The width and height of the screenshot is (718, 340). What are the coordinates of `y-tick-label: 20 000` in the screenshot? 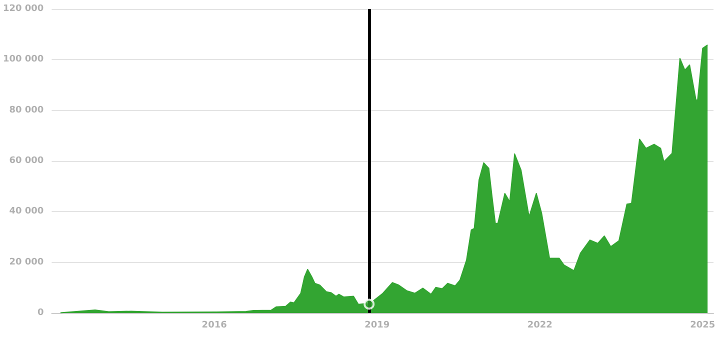 It's located at (26, 262).